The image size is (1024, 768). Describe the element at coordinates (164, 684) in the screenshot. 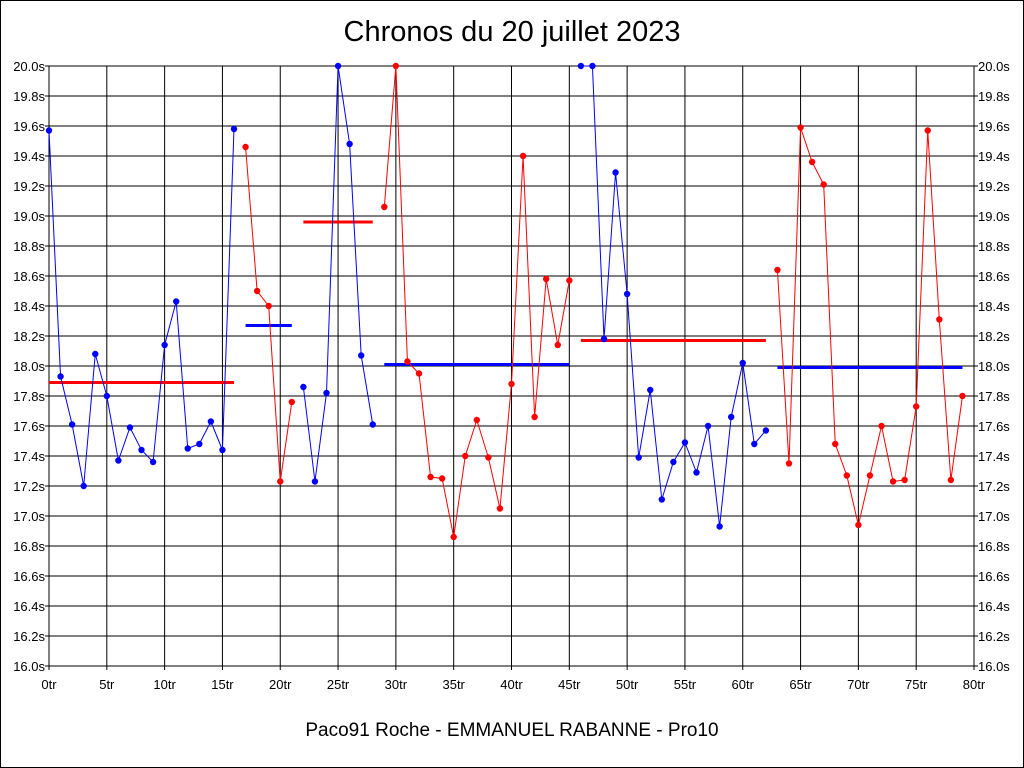

I see `x-tick-label: 10tr` at that location.